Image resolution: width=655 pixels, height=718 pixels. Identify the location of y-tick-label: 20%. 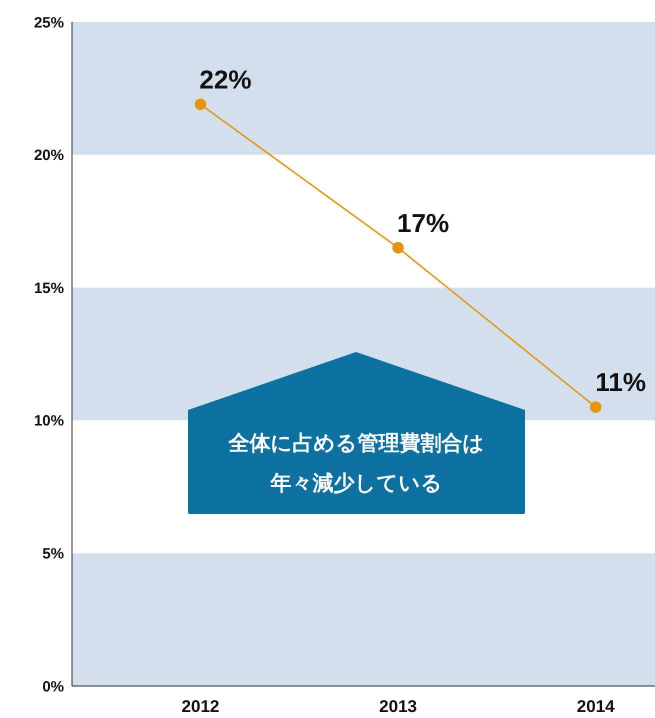
(49, 155).